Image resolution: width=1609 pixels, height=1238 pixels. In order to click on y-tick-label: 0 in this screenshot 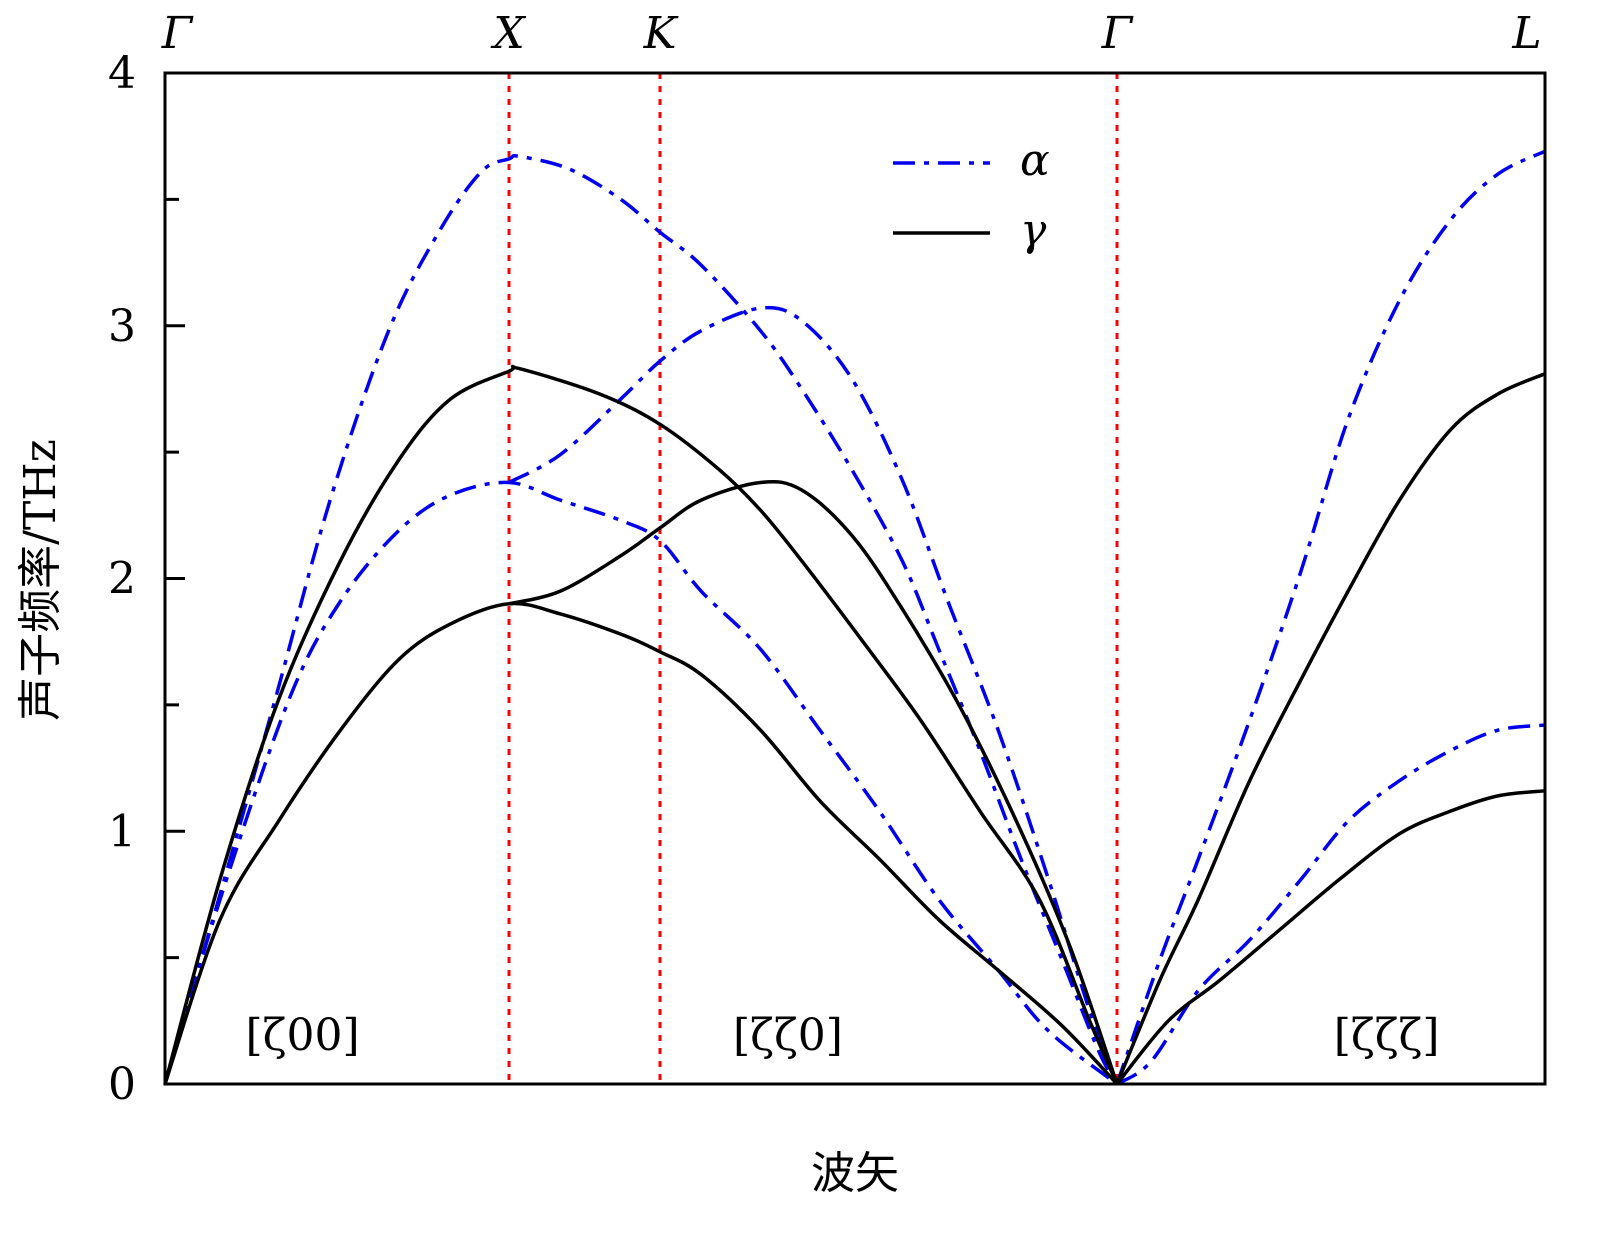, I will do `click(122, 1084)`.